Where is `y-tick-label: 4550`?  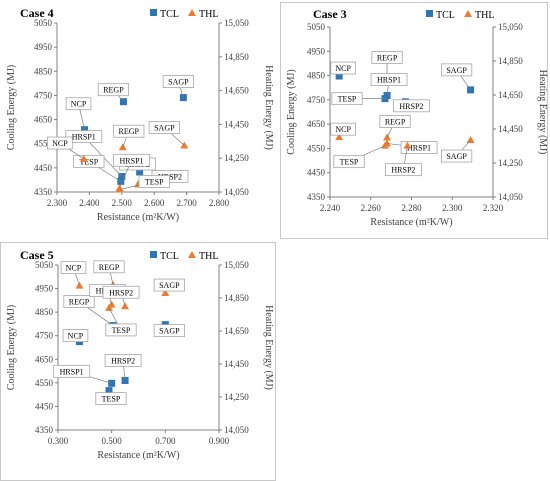
y-tick-label: 4550 is located at coordinates (43, 144).